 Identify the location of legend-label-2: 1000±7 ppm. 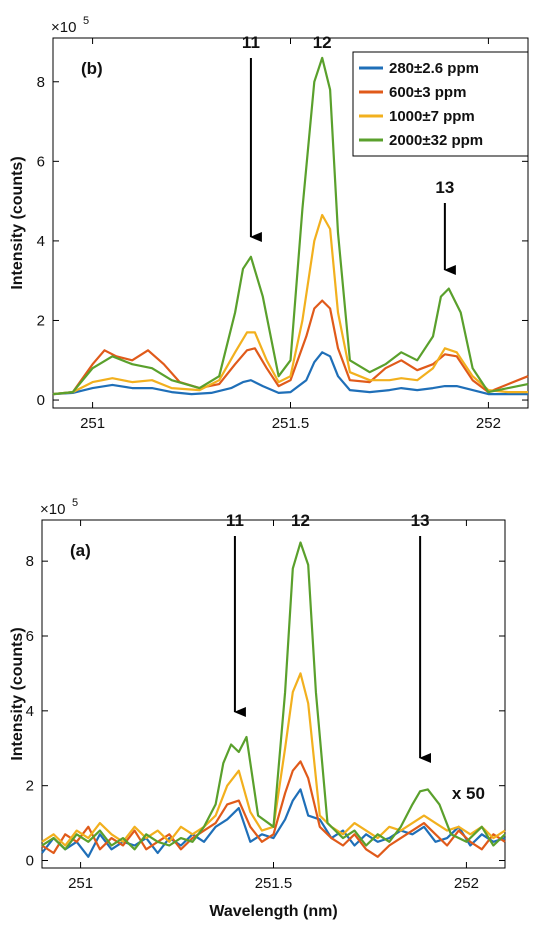
(432, 116).